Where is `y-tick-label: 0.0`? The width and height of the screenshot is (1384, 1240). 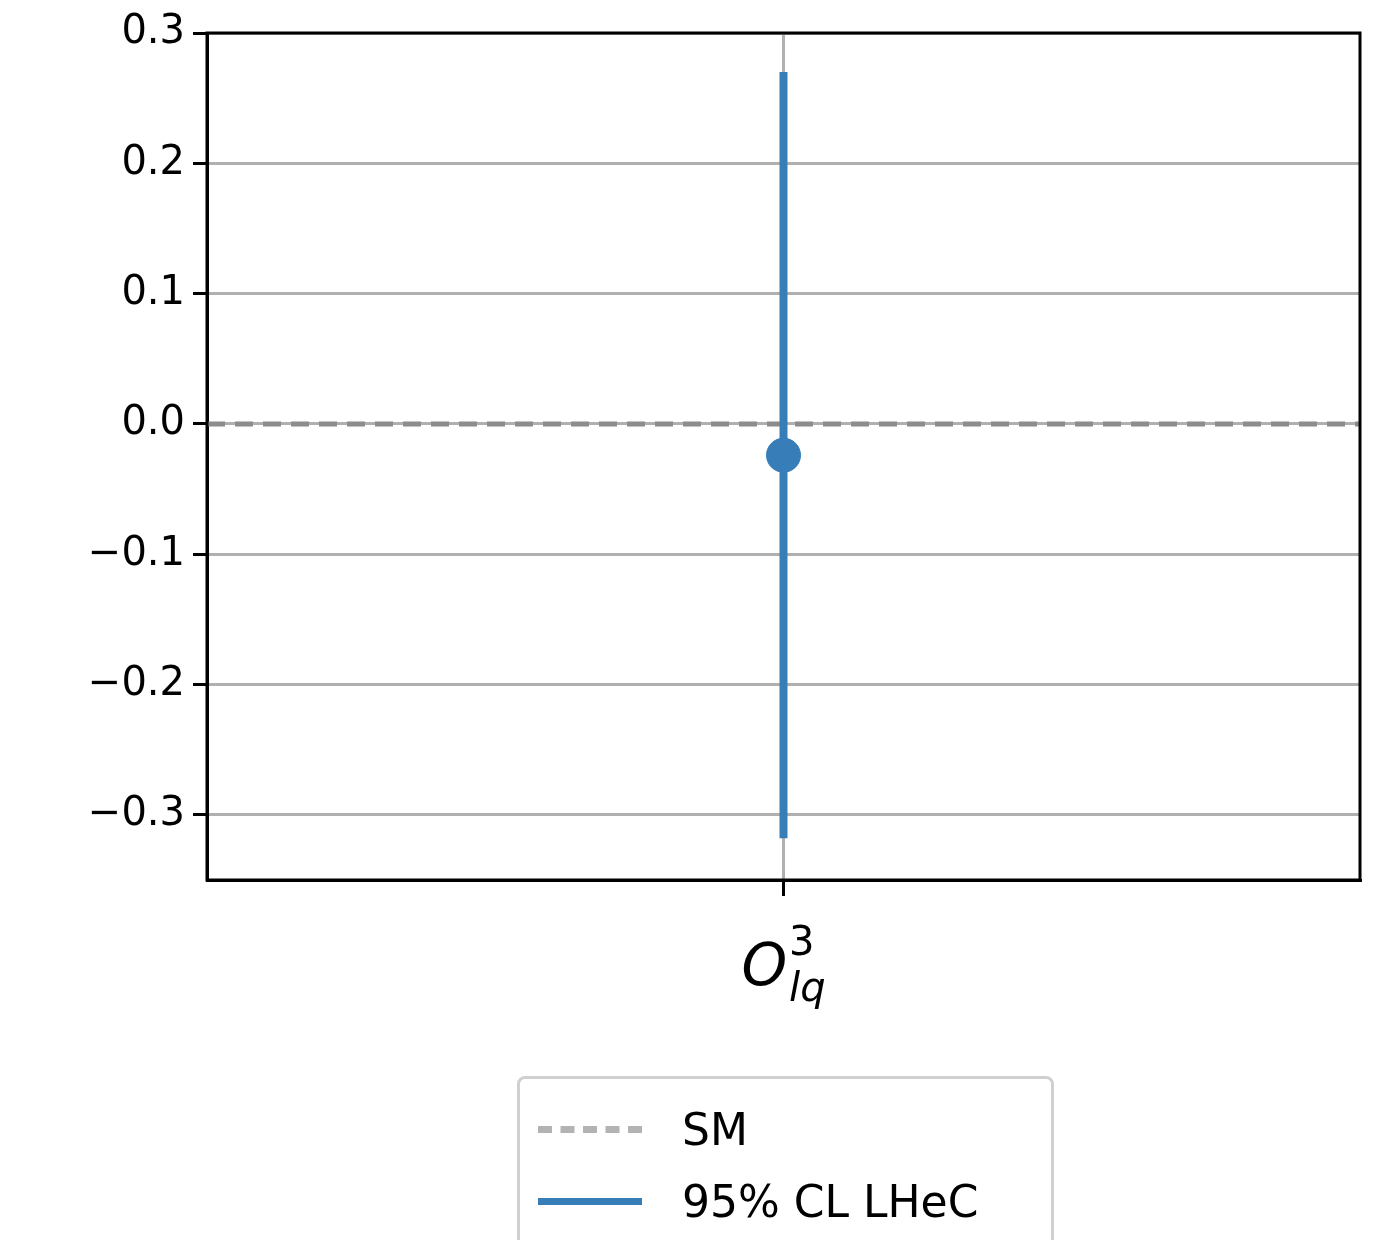
y-tick-label: 0.0 is located at coordinates (153, 420).